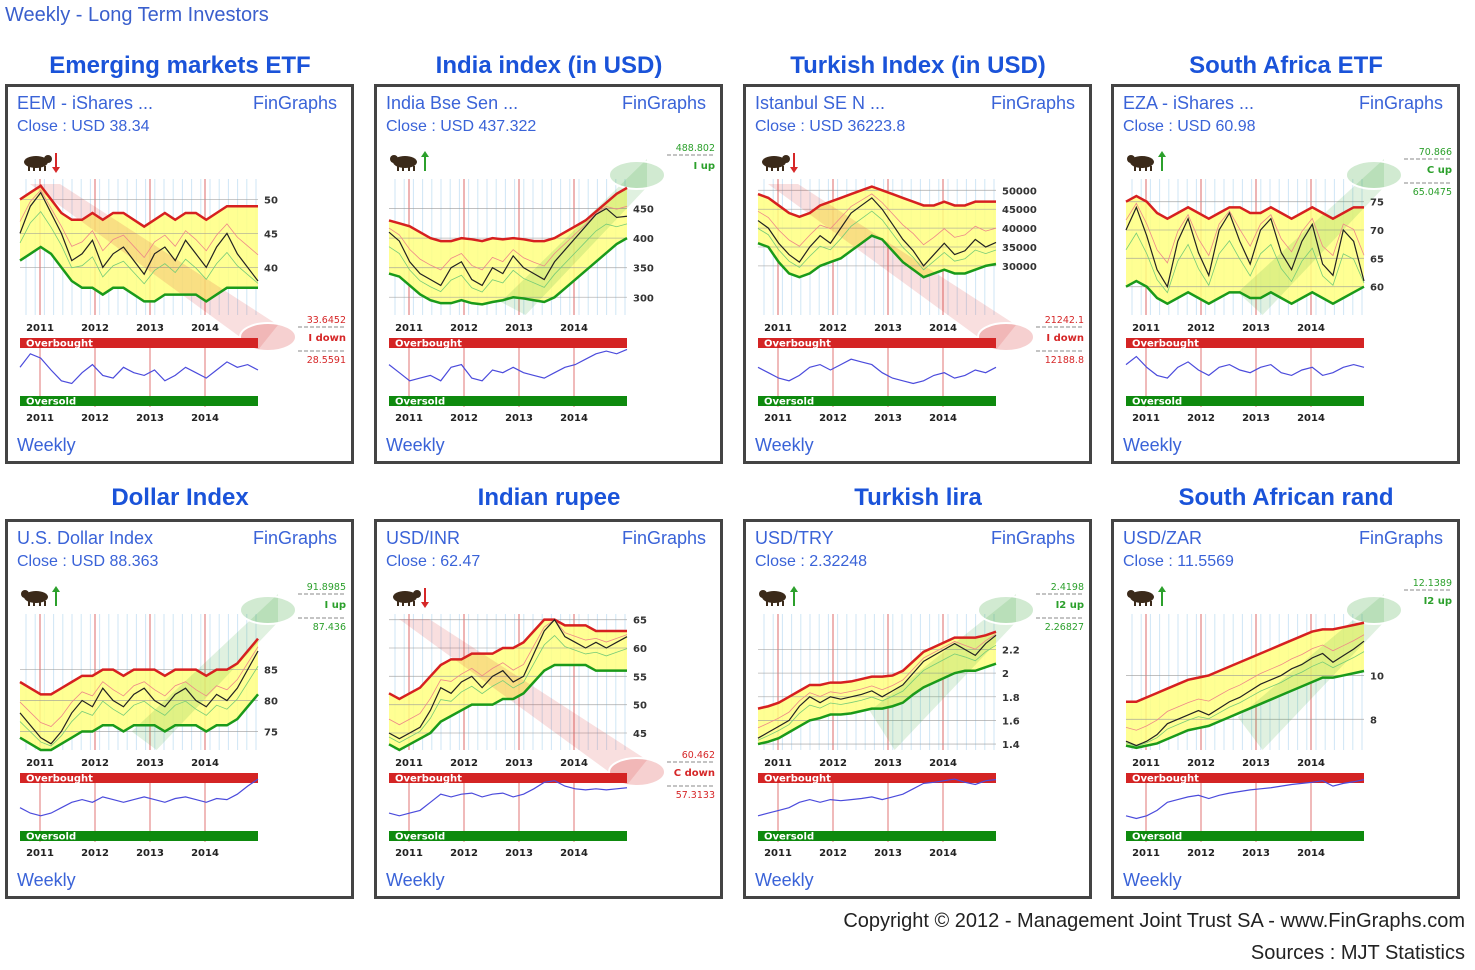  I want to click on overbought-bar, so click(508, 343).